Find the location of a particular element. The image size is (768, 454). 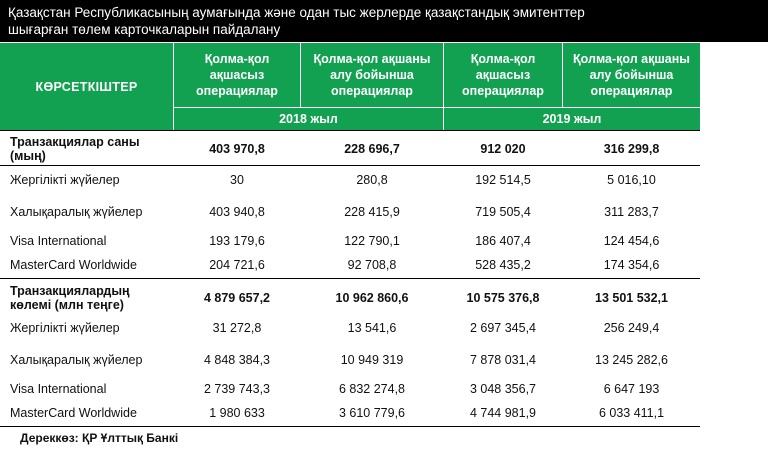

table-cell: 193 179,6 is located at coordinates (237, 241).